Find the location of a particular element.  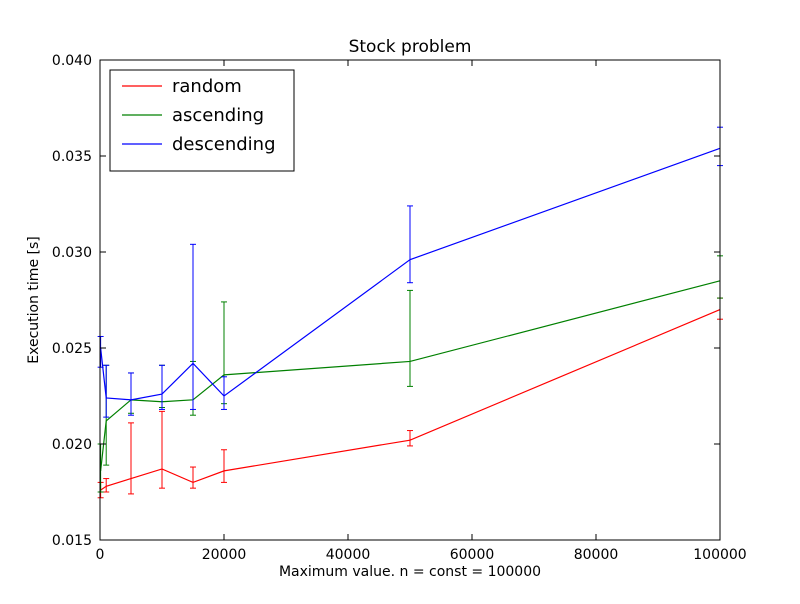

x-axis-label: Maximum value. n = const = 100000 is located at coordinates (410, 572).